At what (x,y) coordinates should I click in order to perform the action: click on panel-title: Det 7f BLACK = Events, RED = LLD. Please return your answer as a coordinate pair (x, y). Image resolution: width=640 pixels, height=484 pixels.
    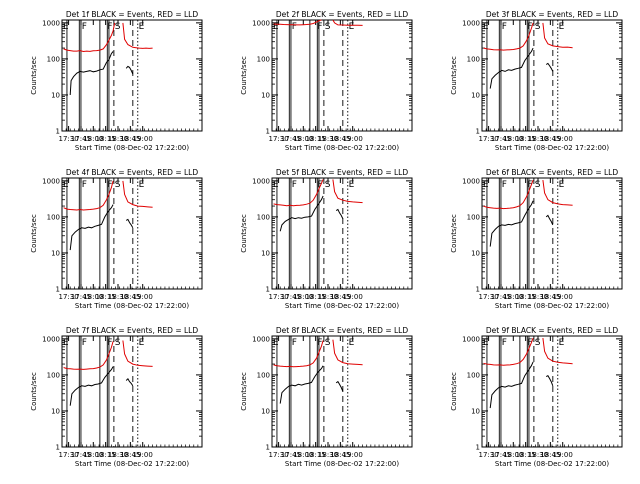
    Looking at the image, I should click on (132, 330).